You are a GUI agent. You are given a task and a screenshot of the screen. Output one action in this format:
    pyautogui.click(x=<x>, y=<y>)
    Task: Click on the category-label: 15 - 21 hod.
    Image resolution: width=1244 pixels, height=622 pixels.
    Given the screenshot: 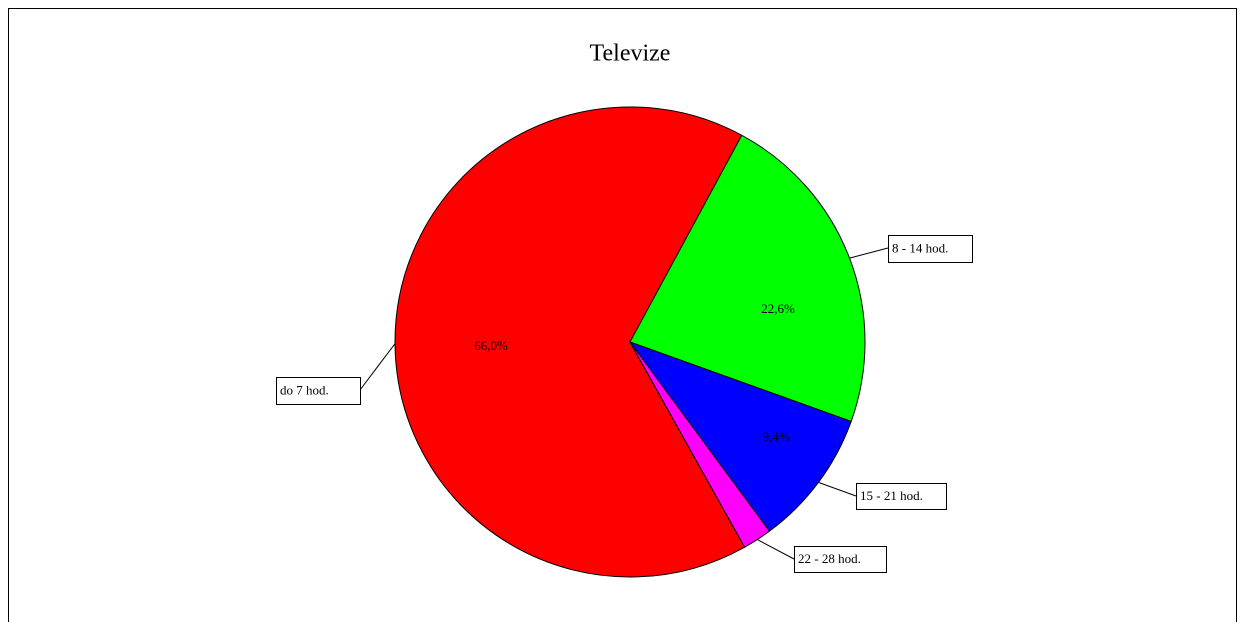 What is the action you would take?
    pyautogui.click(x=891, y=495)
    